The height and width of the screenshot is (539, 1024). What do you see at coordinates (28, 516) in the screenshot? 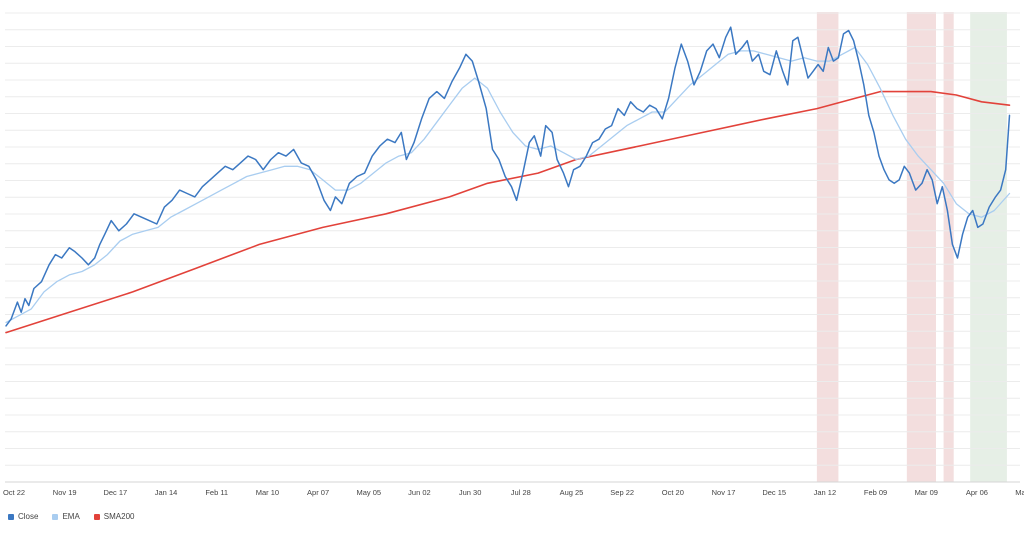
I see `legend-label-close: Close` at bounding box center [28, 516].